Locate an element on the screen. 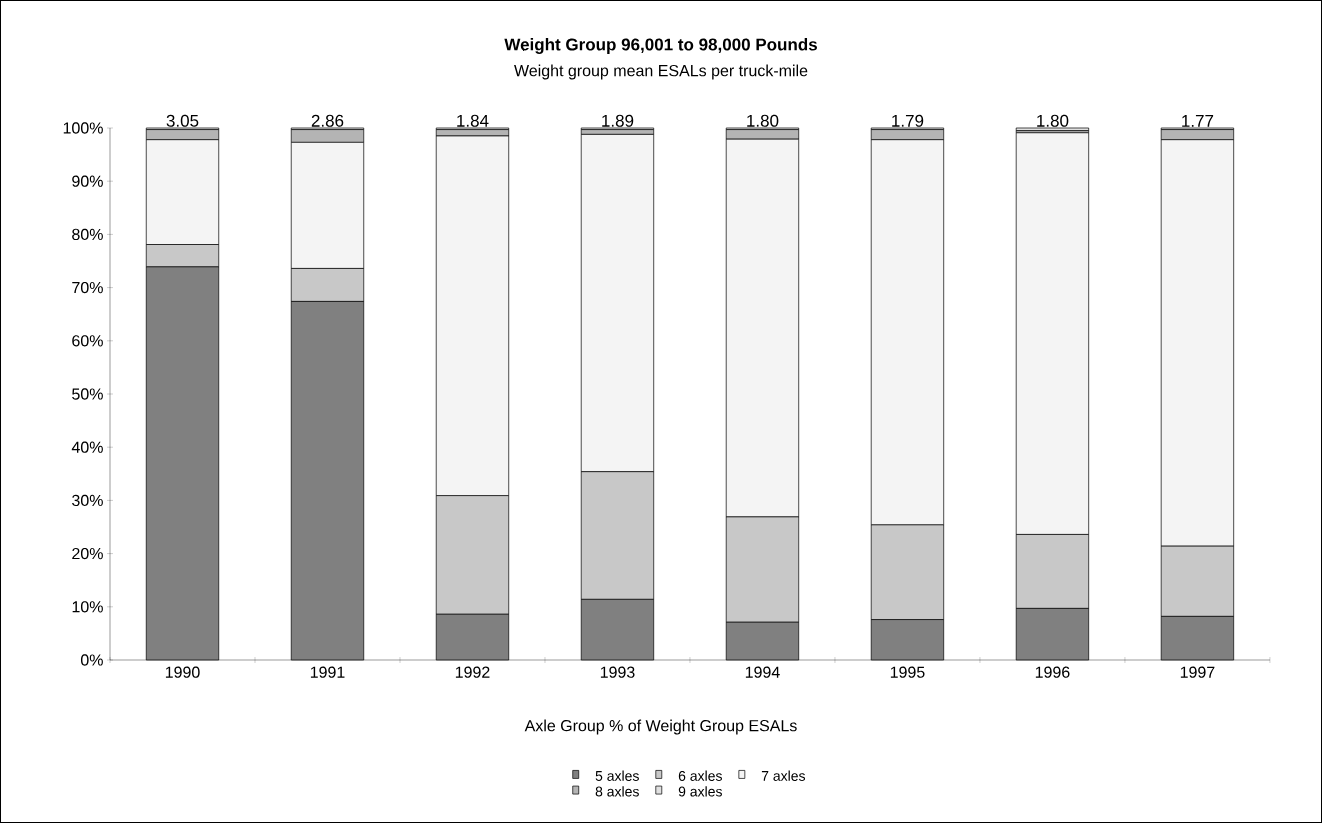  x-tick-label: 1991 is located at coordinates (327, 672).